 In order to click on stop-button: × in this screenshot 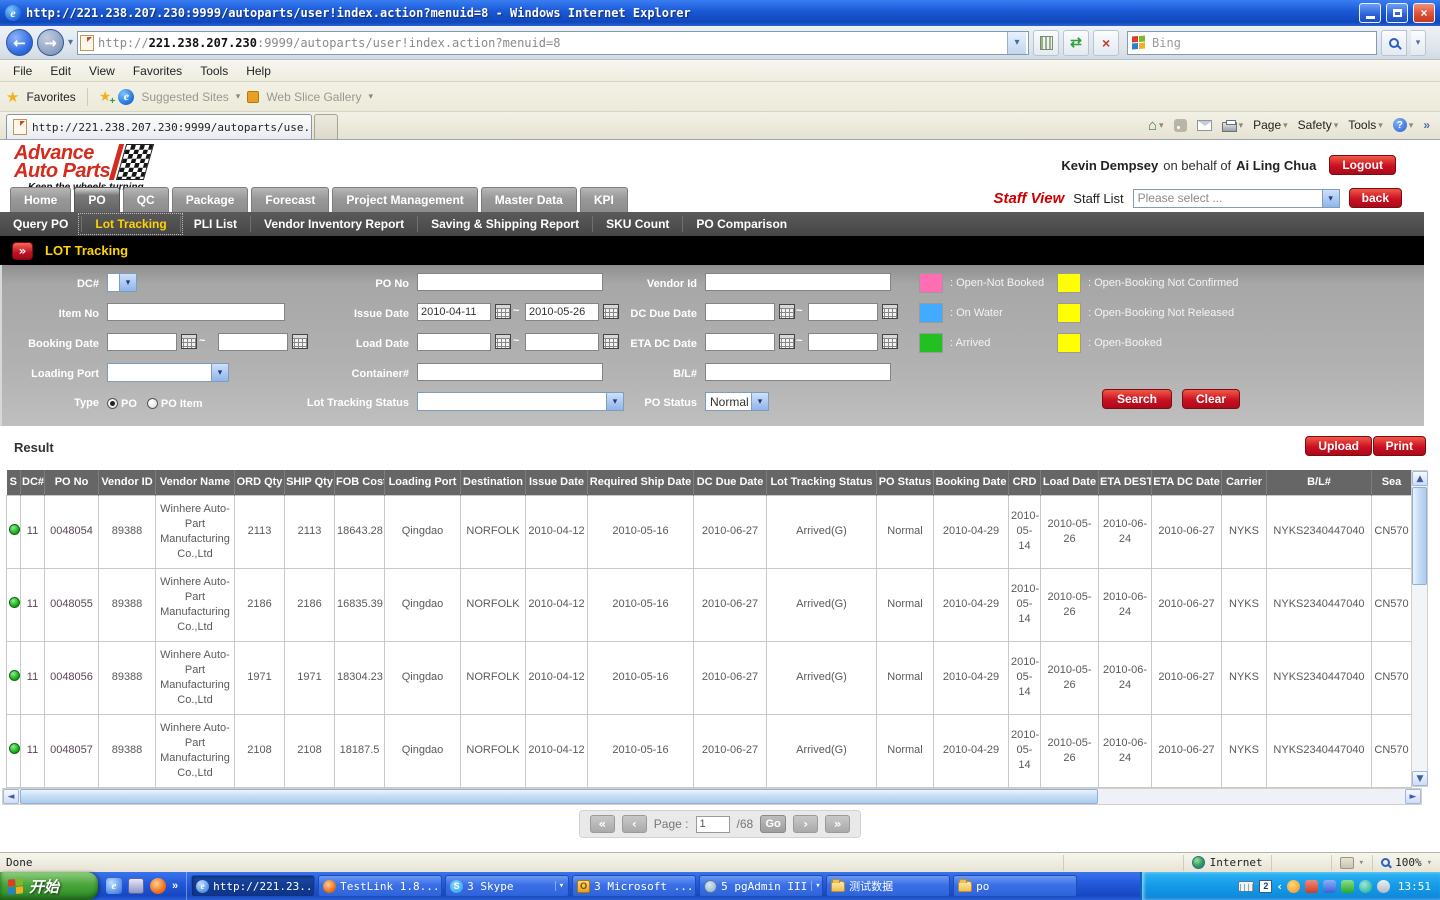, I will do `click(1106, 42)`.